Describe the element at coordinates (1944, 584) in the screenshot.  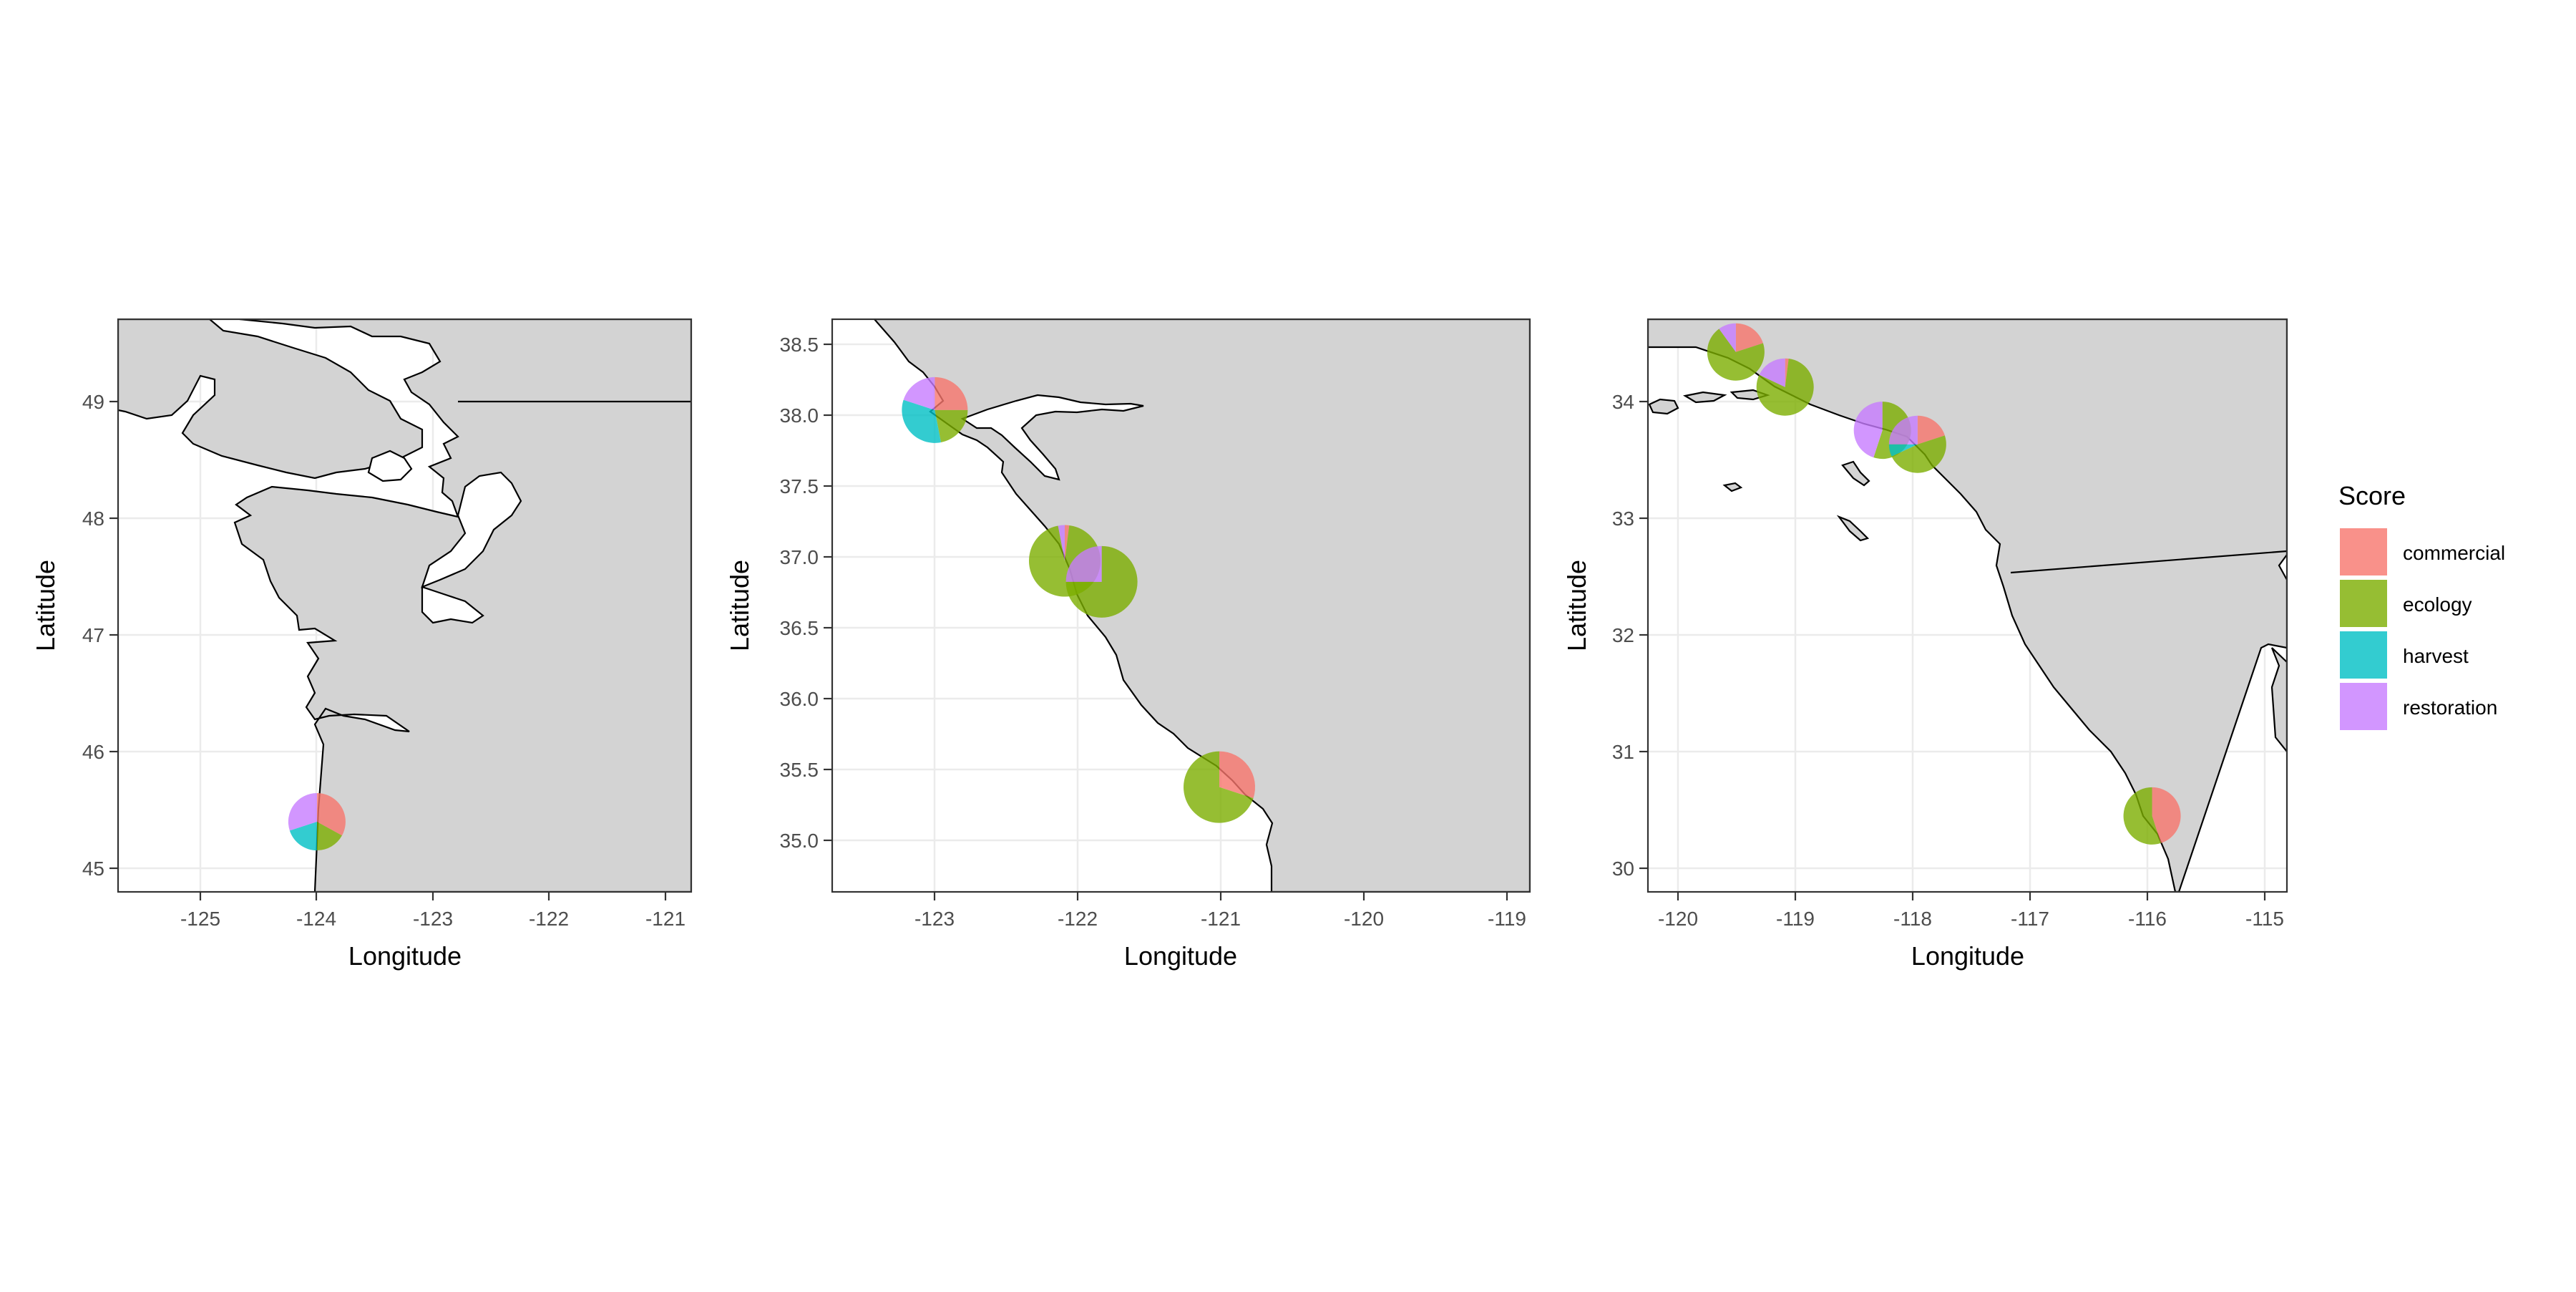
I see `pies-south` at that location.